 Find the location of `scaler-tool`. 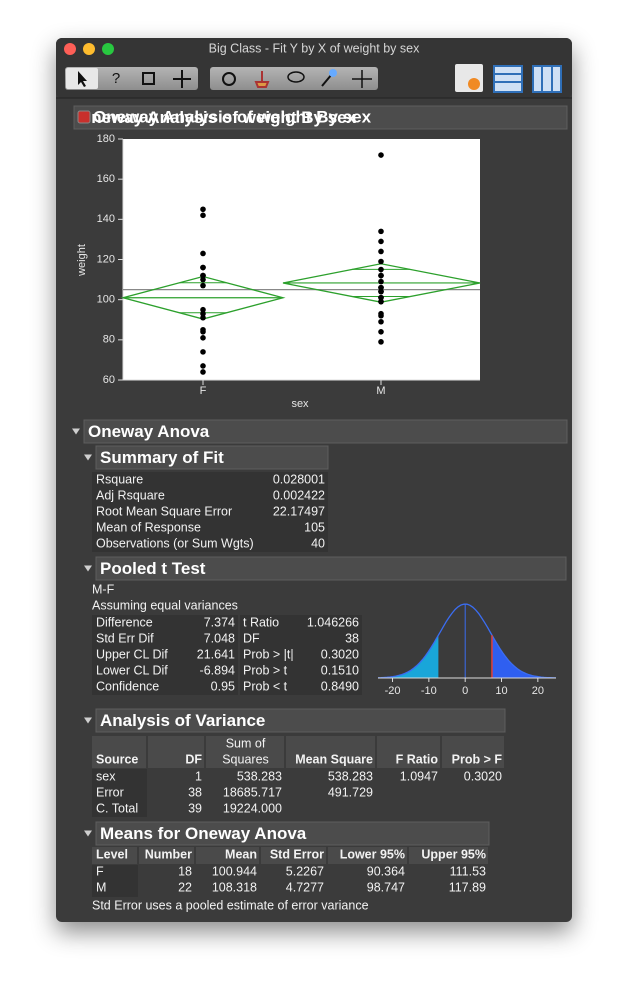

scaler-tool is located at coordinates (362, 79).